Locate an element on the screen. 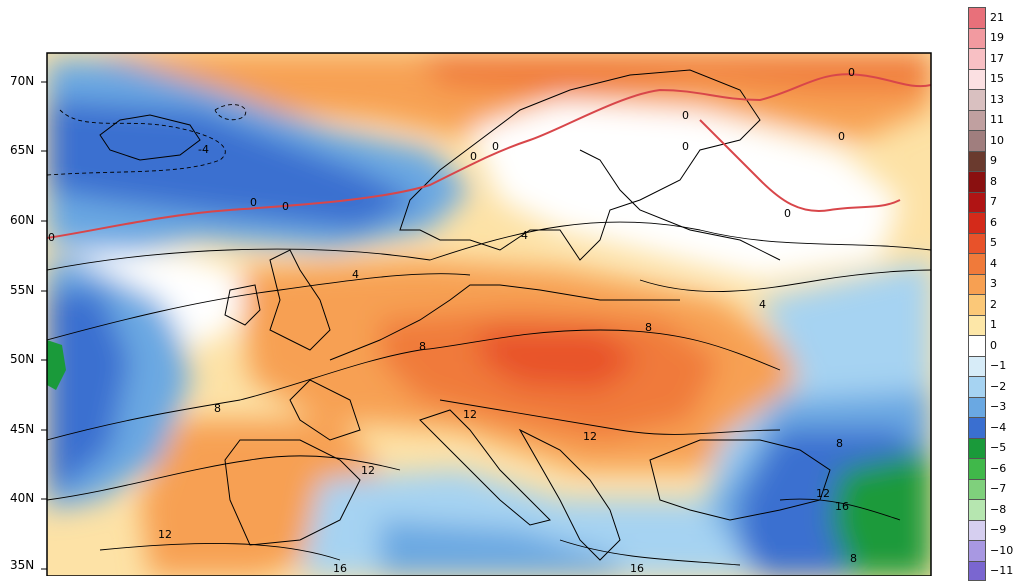 The height and width of the screenshot is (581, 1024). legend-label: −3 is located at coordinates (998, 406).